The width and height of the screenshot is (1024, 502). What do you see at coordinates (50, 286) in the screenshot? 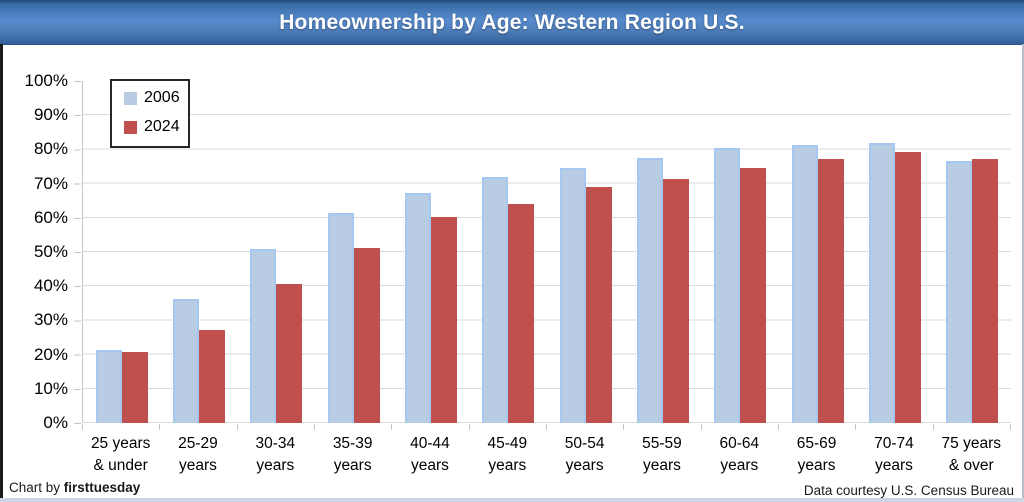
I see `y-tick-label: 40%` at bounding box center [50, 286].